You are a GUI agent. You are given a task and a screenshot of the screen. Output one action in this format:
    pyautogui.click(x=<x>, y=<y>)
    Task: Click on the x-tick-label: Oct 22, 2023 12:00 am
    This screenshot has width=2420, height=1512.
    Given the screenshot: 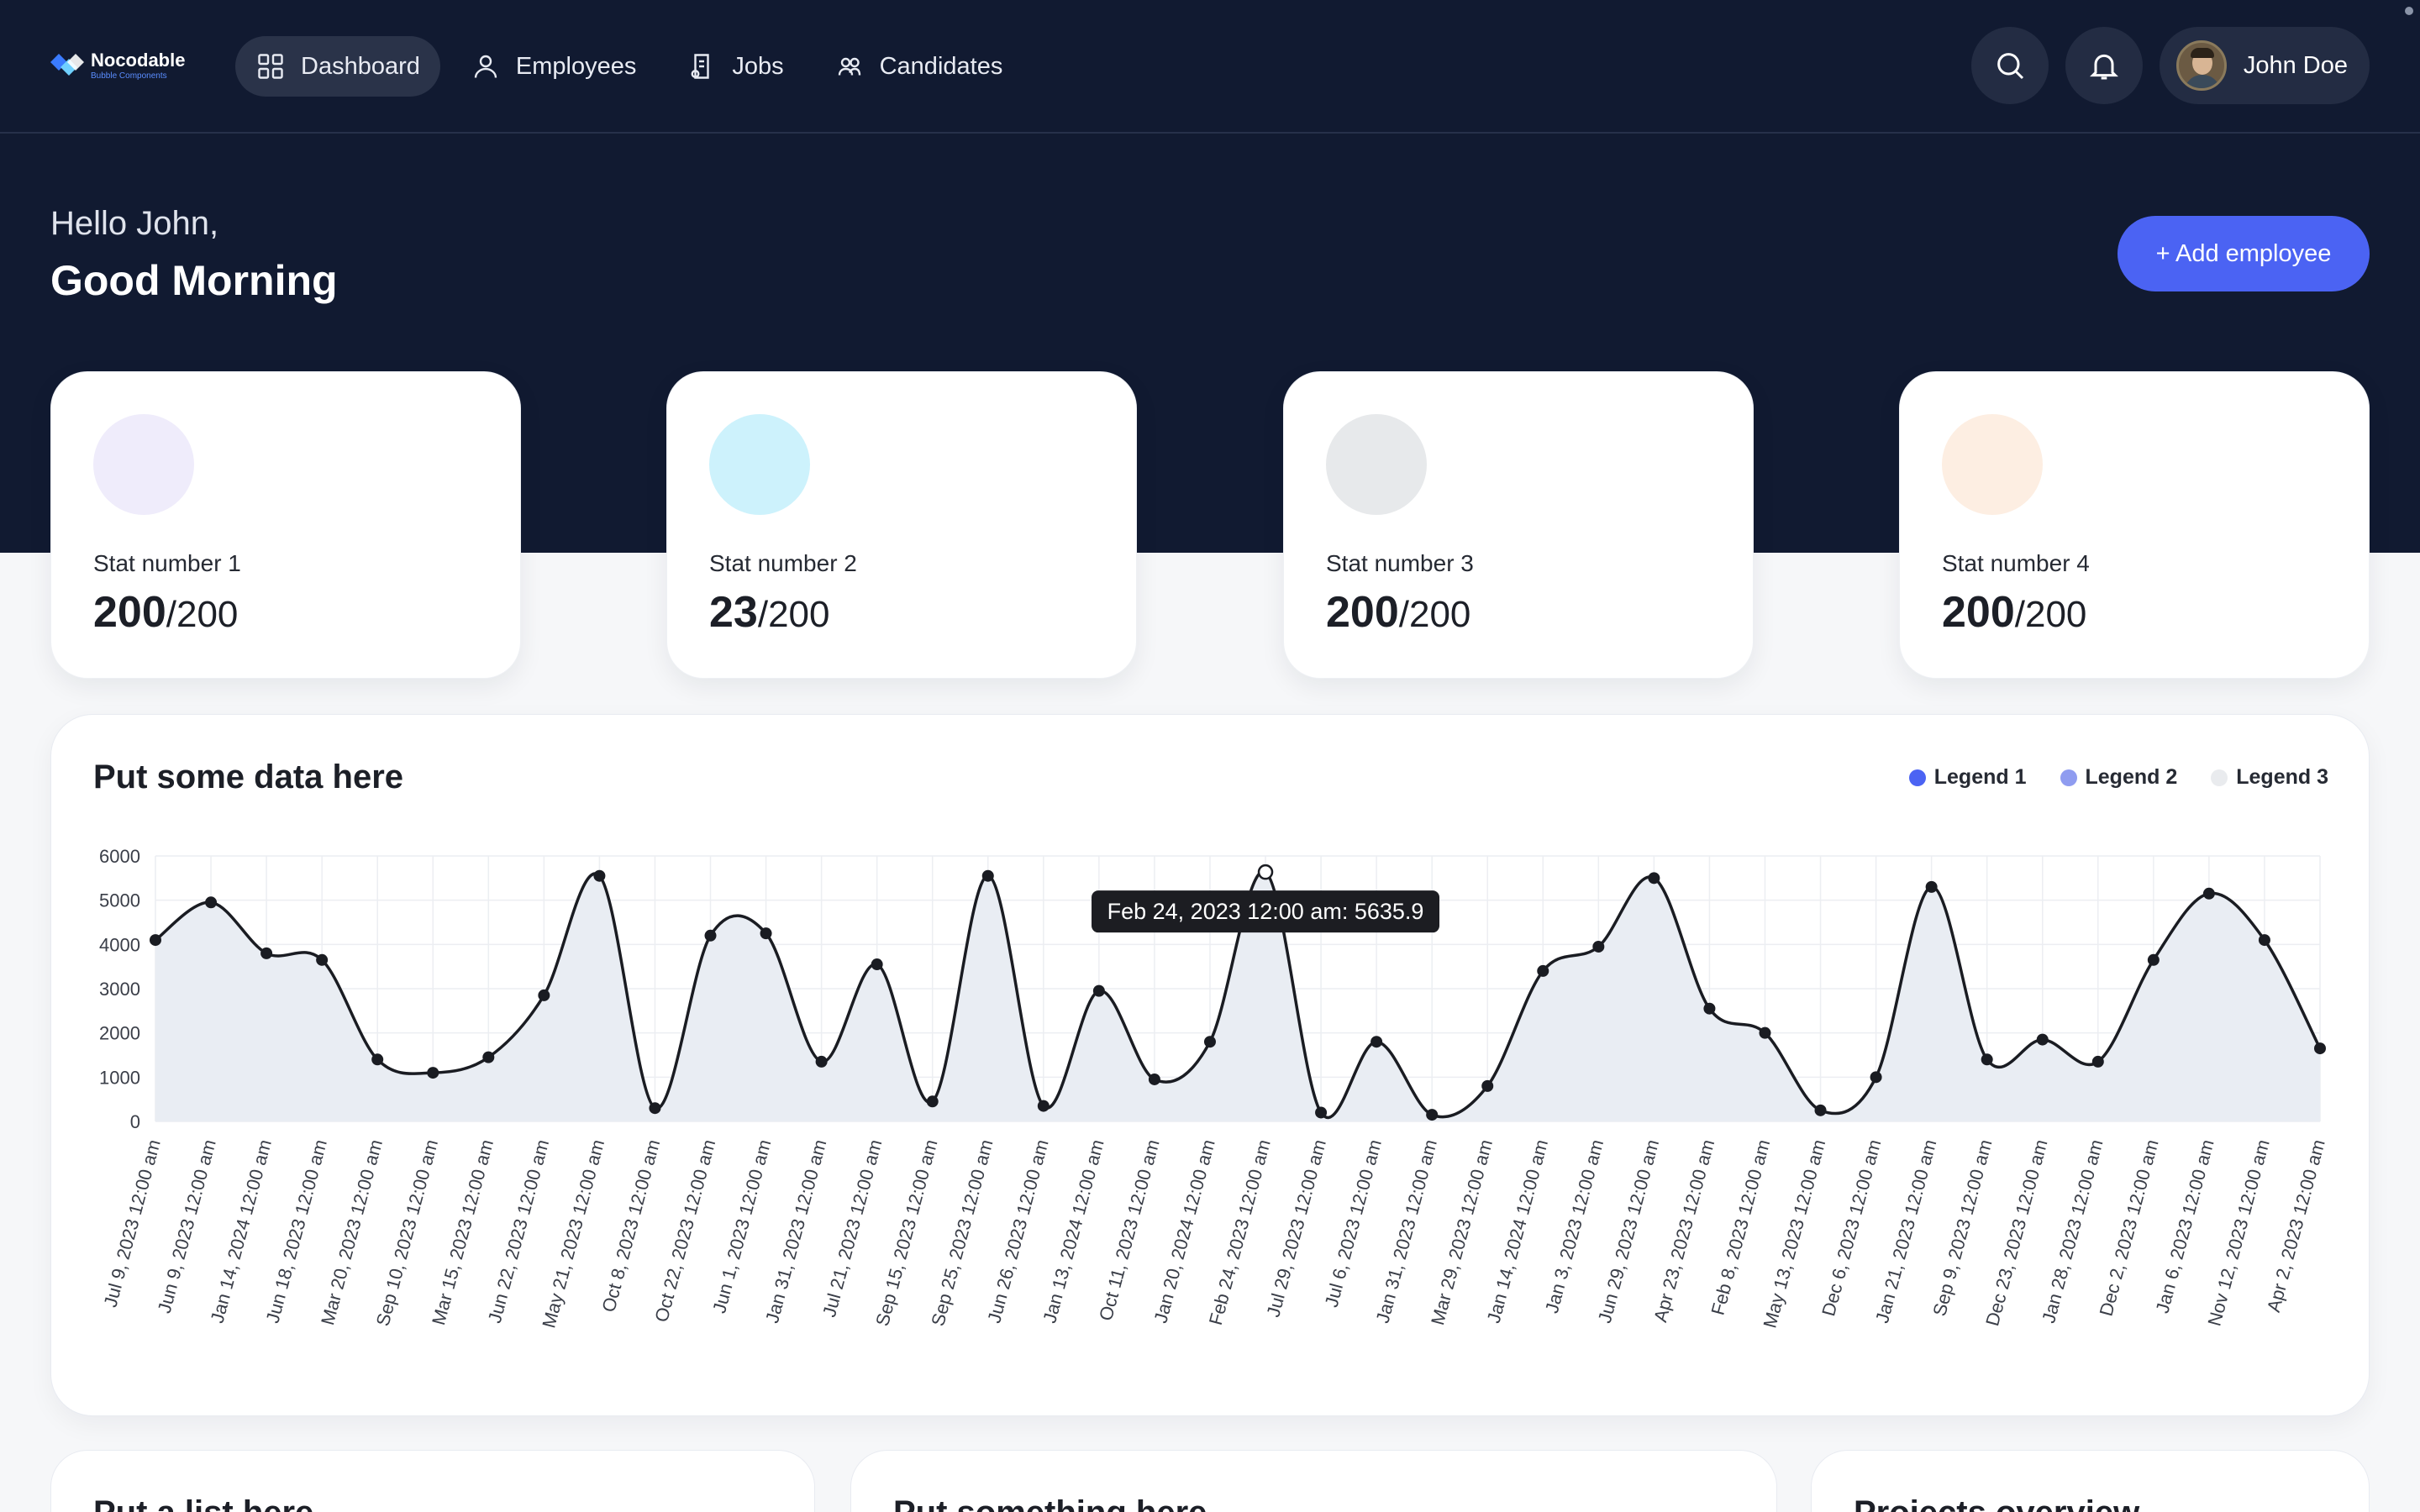 What is the action you would take?
    pyautogui.click(x=684, y=1231)
    